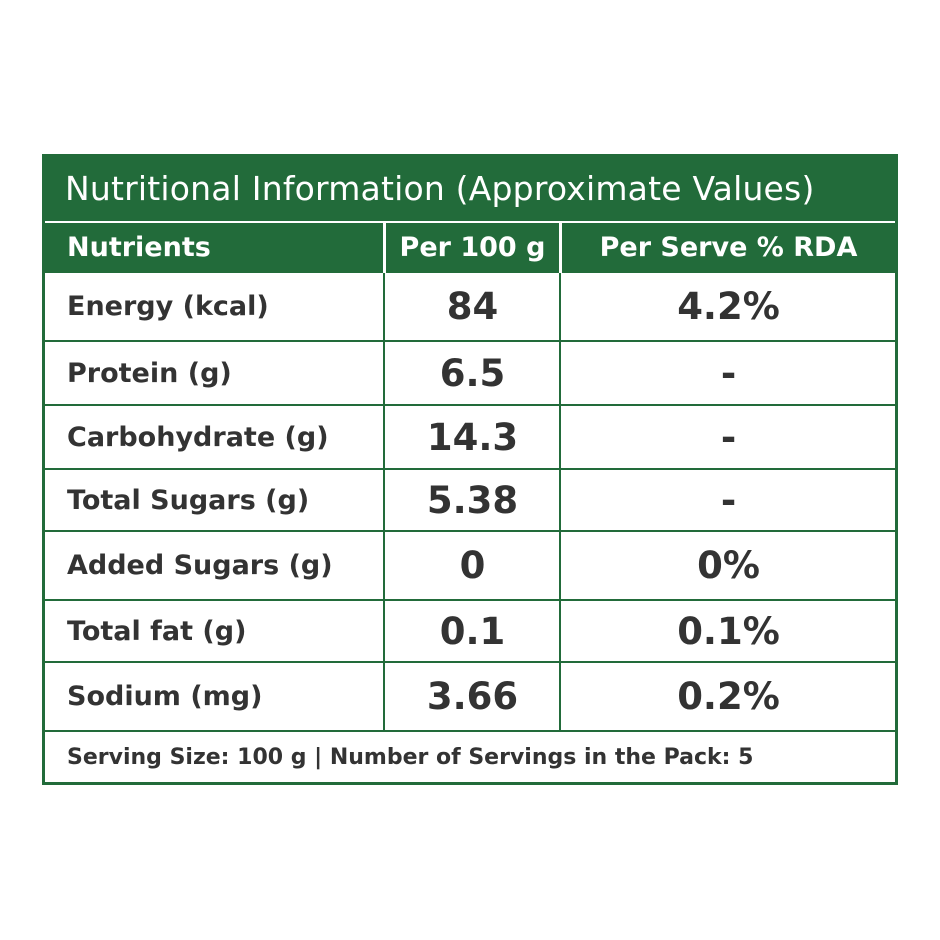  I want to click on table-row: Added Sugars (g) 0 0%, so click(470, 566).